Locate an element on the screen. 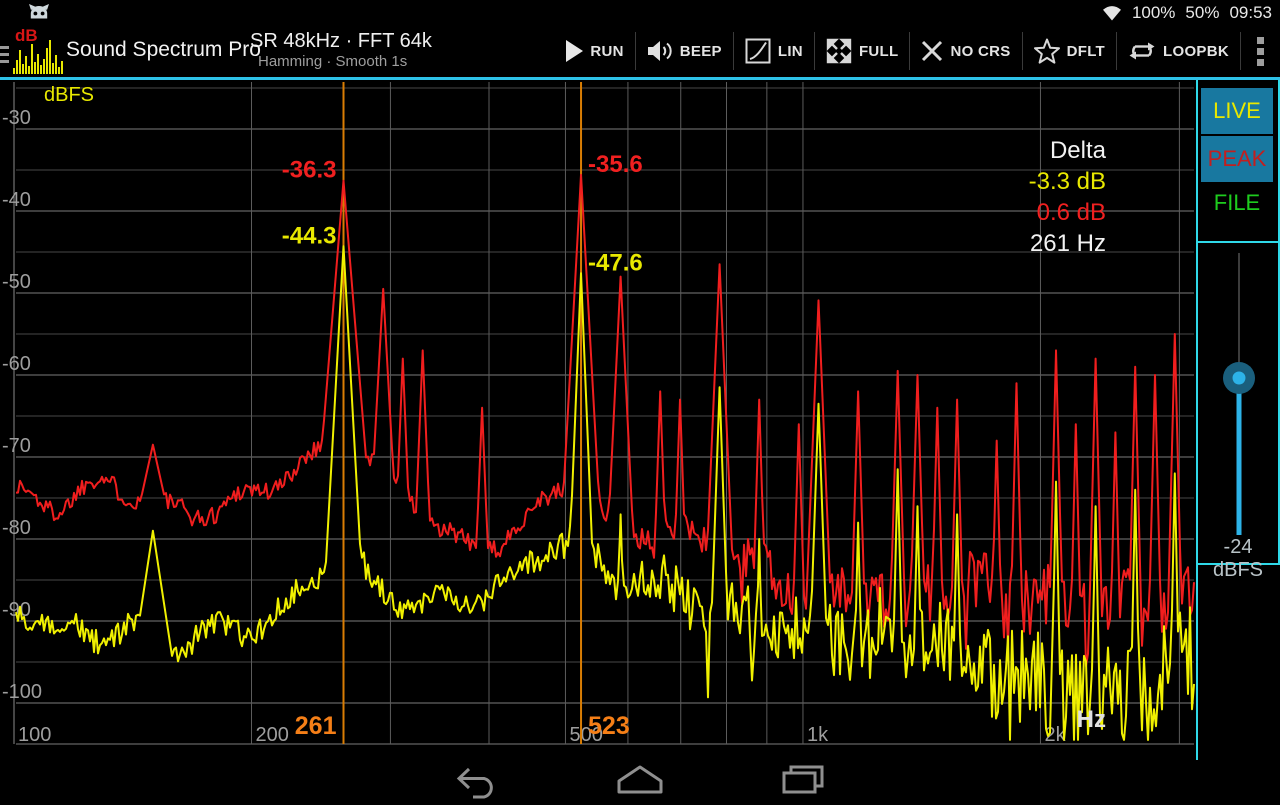  live-button: LIVE is located at coordinates (1237, 111).